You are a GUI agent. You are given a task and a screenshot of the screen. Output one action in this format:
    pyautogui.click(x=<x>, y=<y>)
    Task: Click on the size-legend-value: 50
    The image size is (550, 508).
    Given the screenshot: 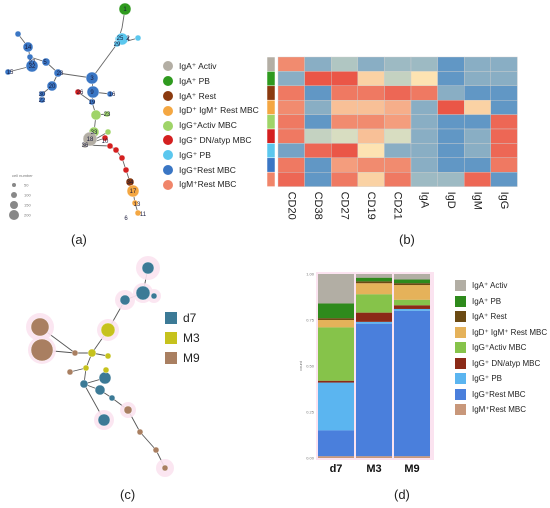 What is the action you would take?
    pyautogui.click(x=26, y=185)
    